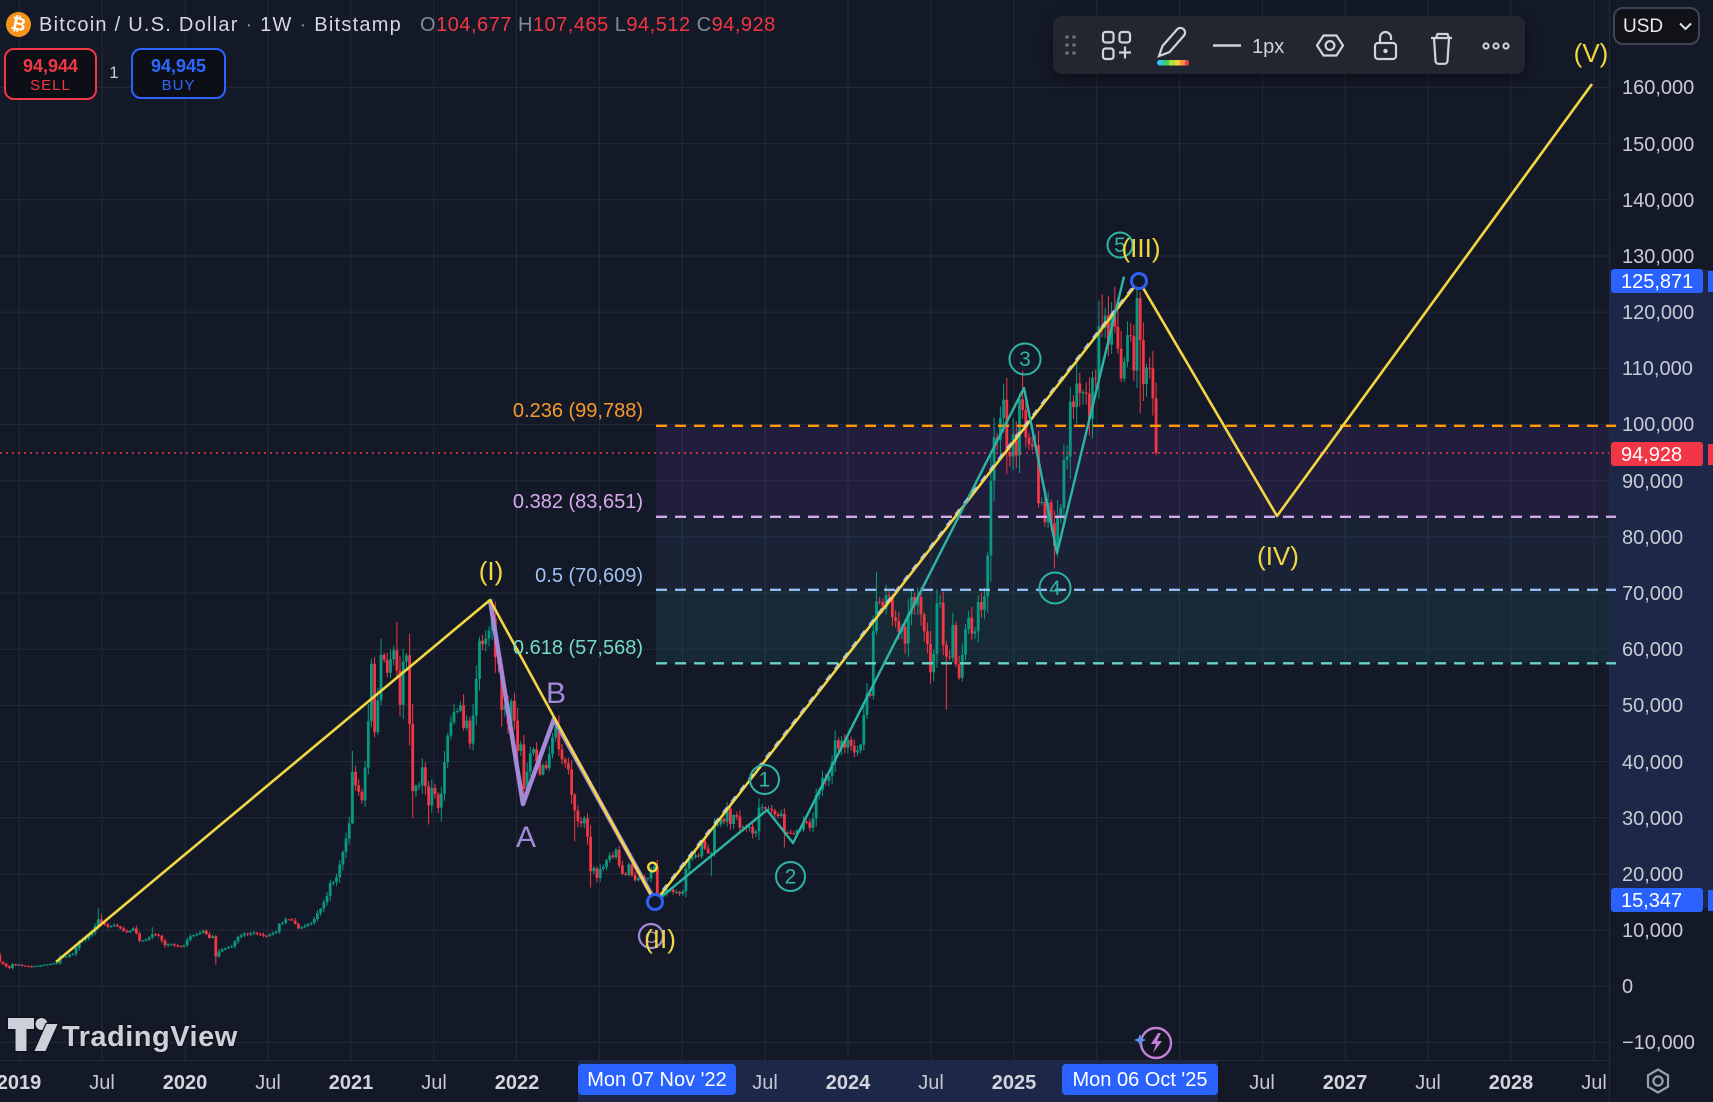 The width and height of the screenshot is (1713, 1102). Describe the element at coordinates (1268, 47) in the screenshot. I see `svg-text: 1px` at that location.